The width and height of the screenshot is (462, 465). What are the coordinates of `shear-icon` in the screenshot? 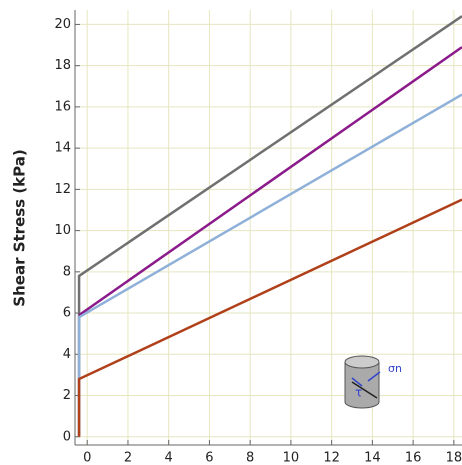 It's located at (362, 382).